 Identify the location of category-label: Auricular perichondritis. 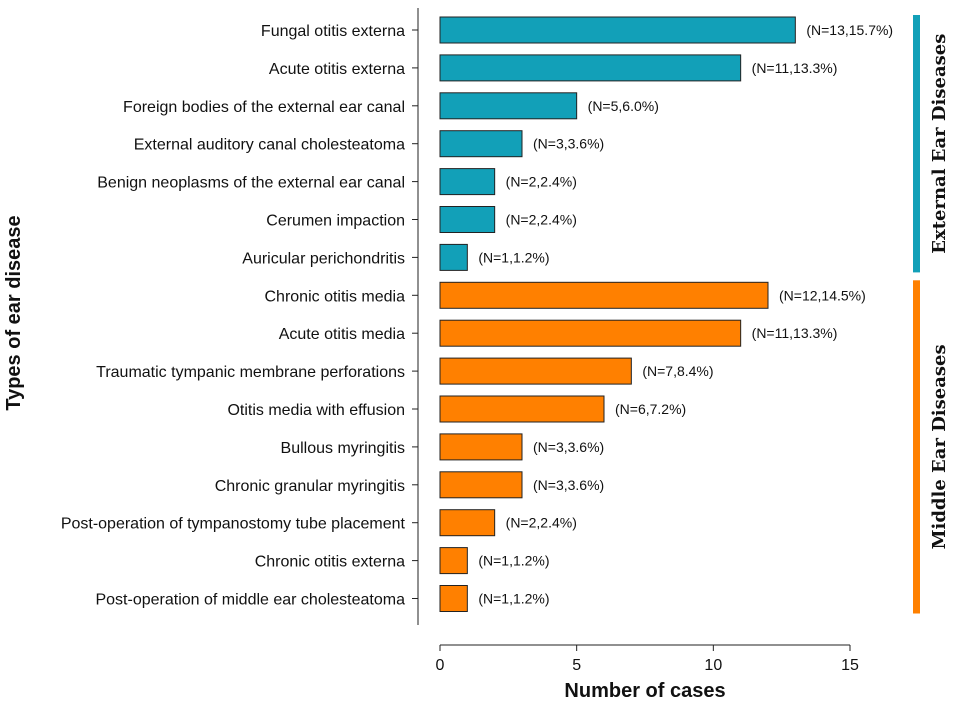
(323, 258).